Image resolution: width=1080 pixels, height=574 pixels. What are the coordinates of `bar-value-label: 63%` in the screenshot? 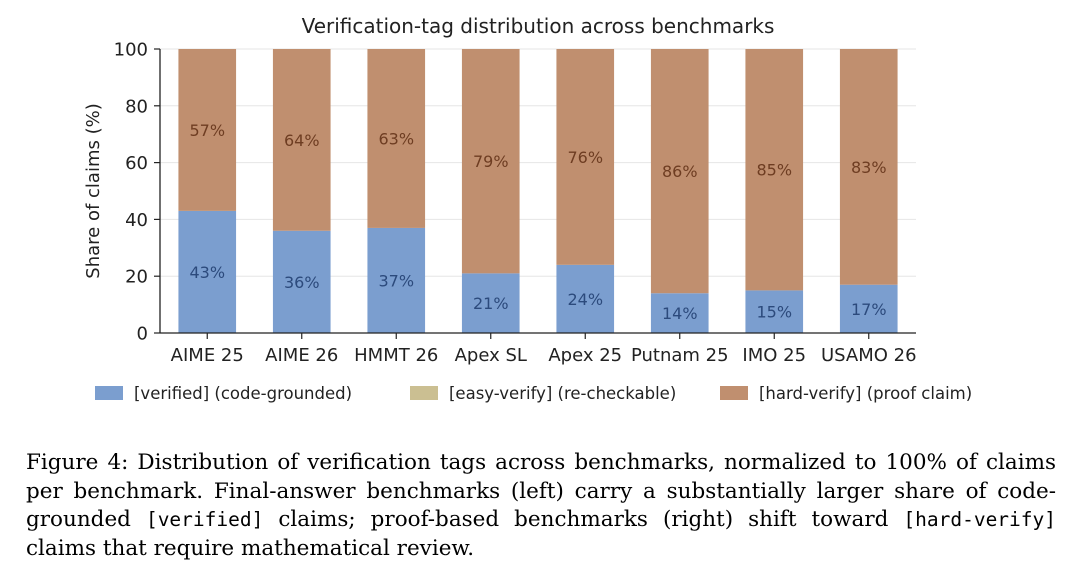 It's located at (396, 138).